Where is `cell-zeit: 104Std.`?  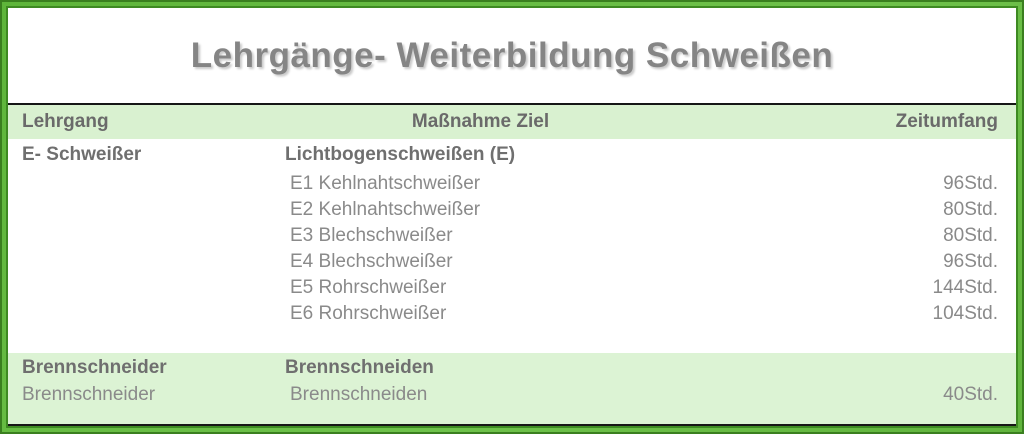
cell-zeit: 104Std. is located at coordinates (965, 313).